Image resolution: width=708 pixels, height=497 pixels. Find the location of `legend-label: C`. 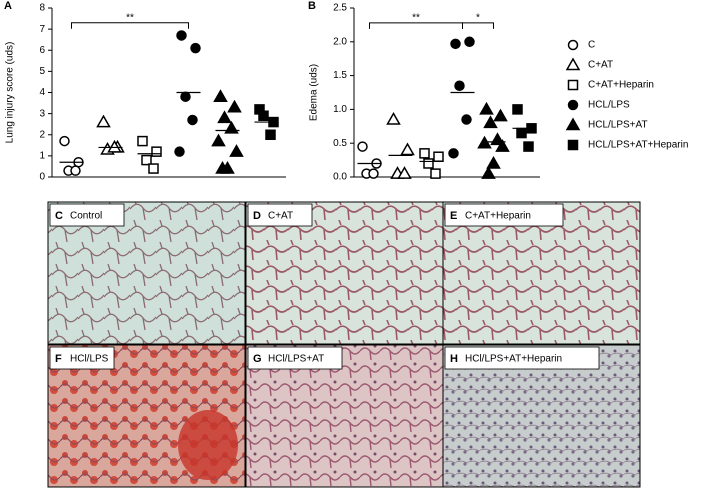

legend-label: C is located at coordinates (591, 45).